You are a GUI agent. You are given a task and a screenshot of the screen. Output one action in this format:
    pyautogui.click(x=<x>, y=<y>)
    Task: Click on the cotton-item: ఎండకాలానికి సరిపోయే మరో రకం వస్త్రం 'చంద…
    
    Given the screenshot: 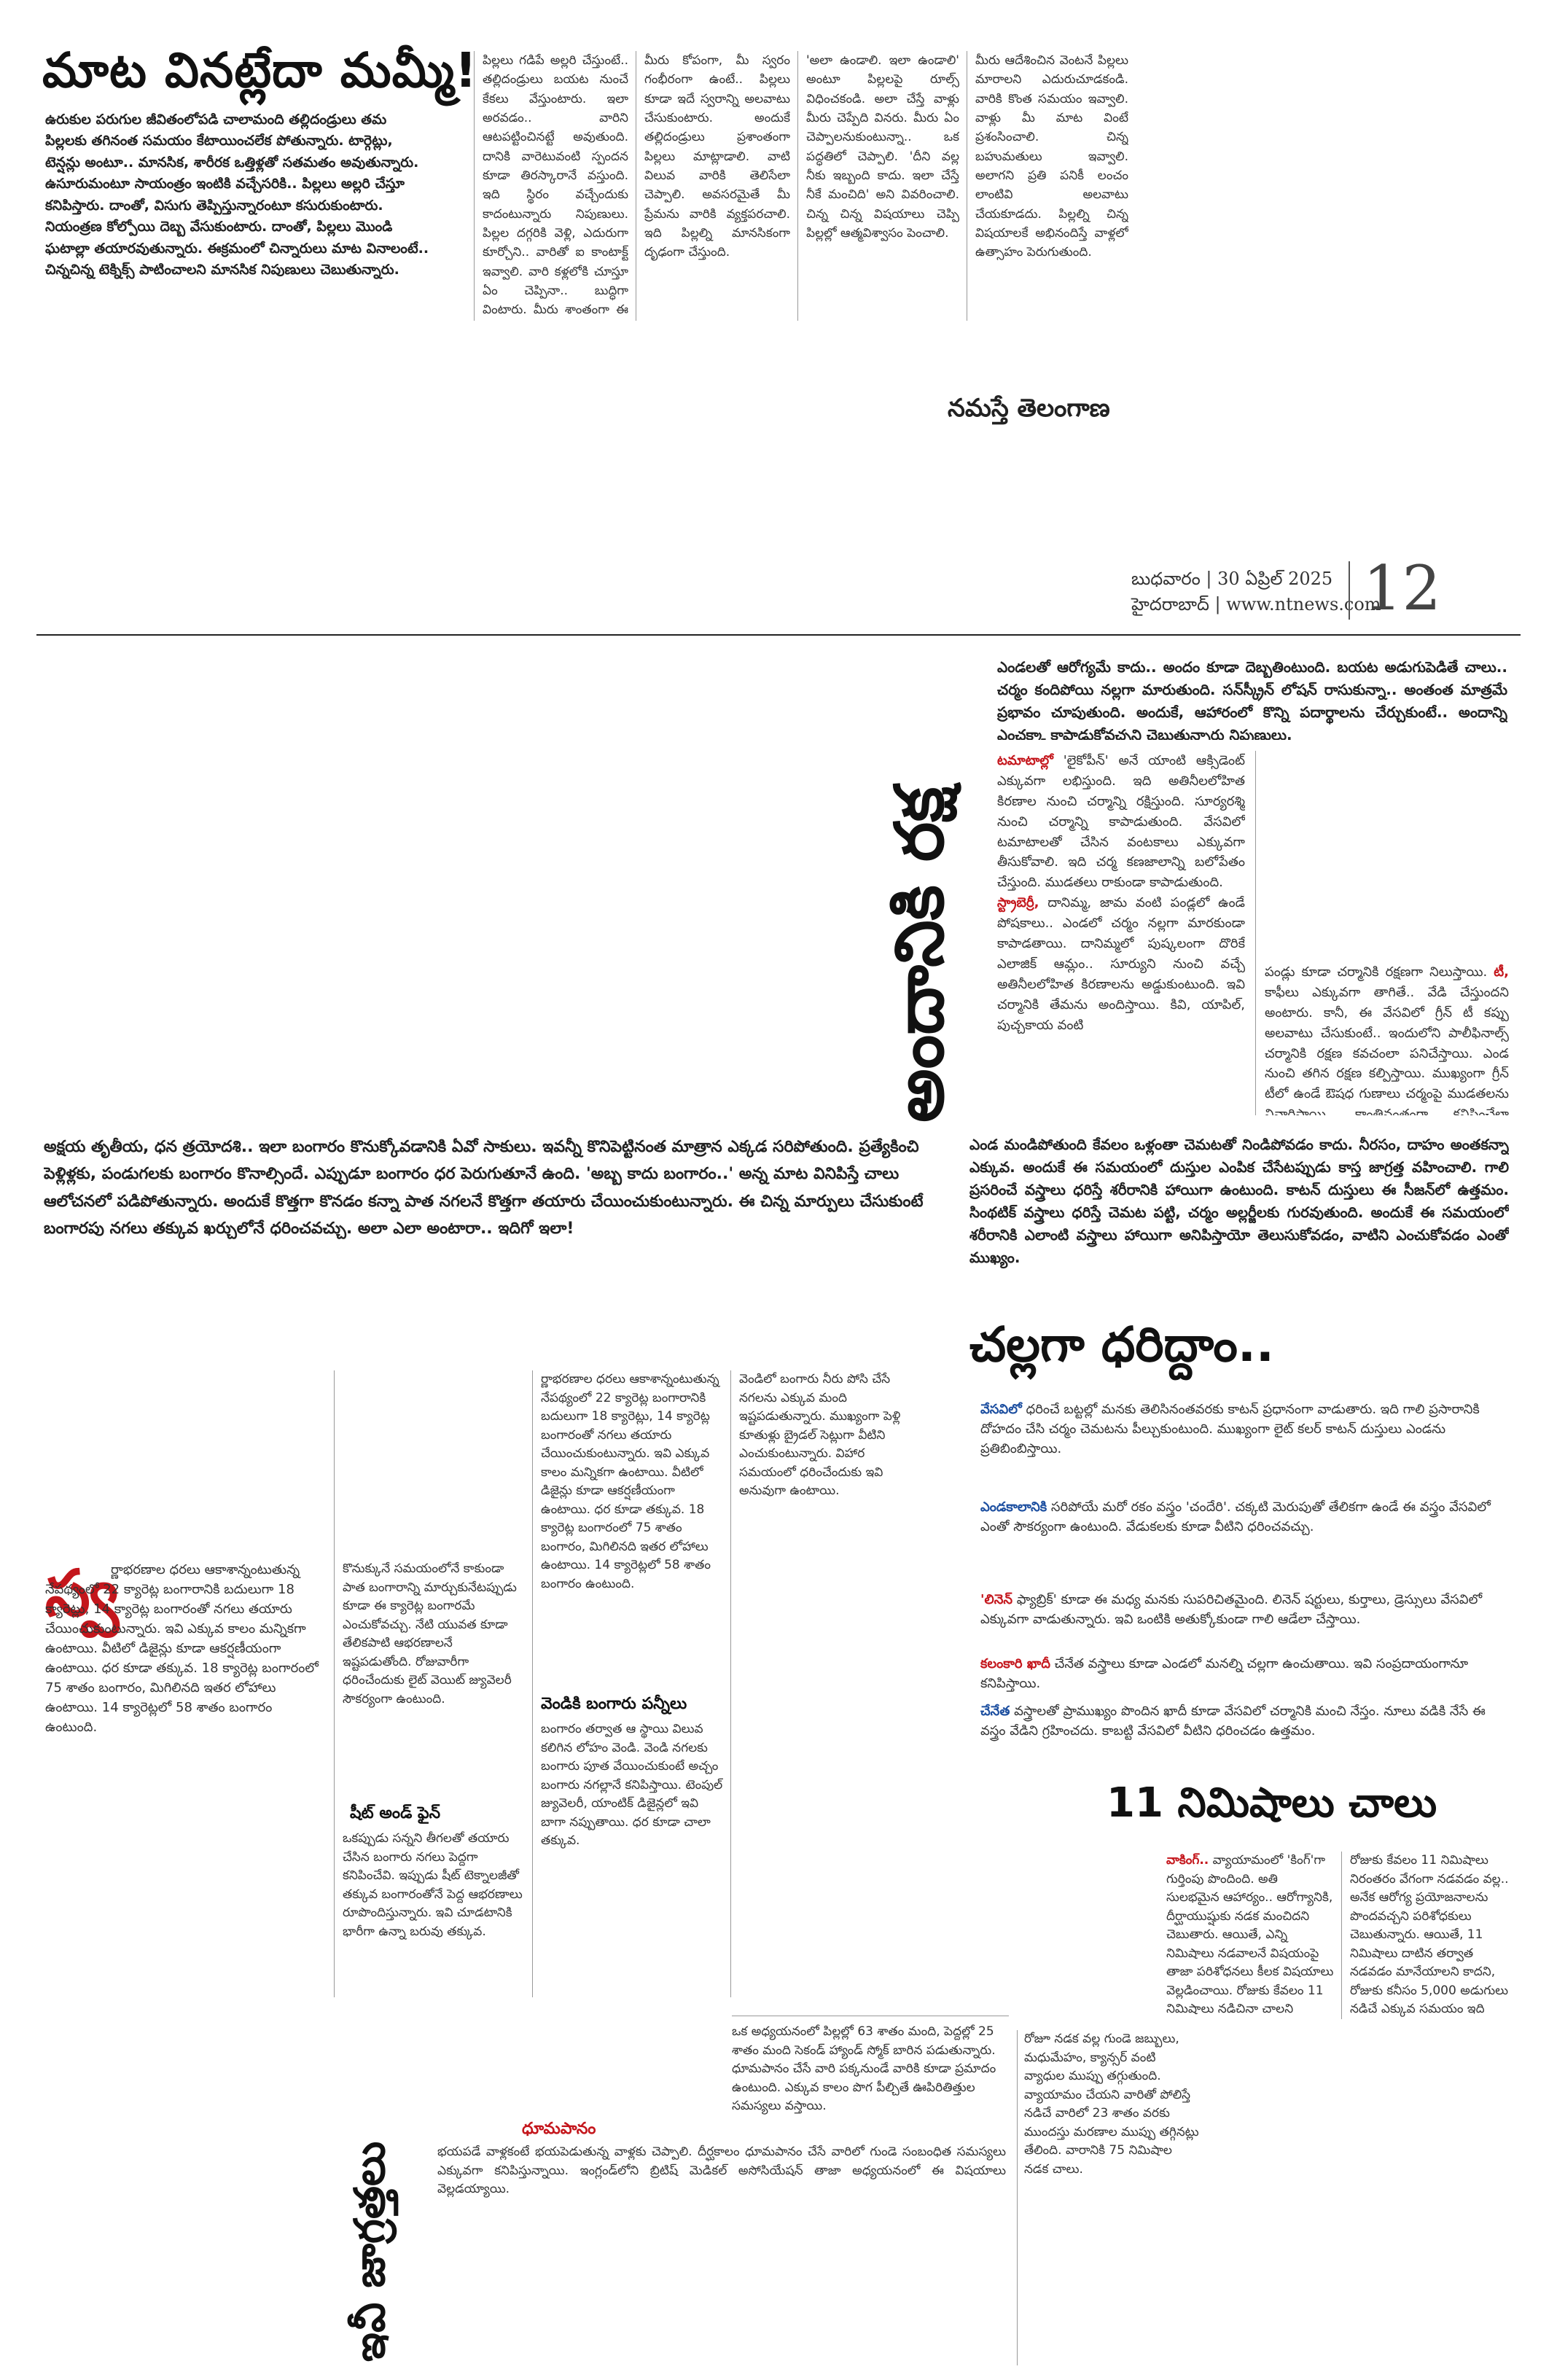 What is the action you would take?
    pyautogui.click(x=1242, y=1539)
    